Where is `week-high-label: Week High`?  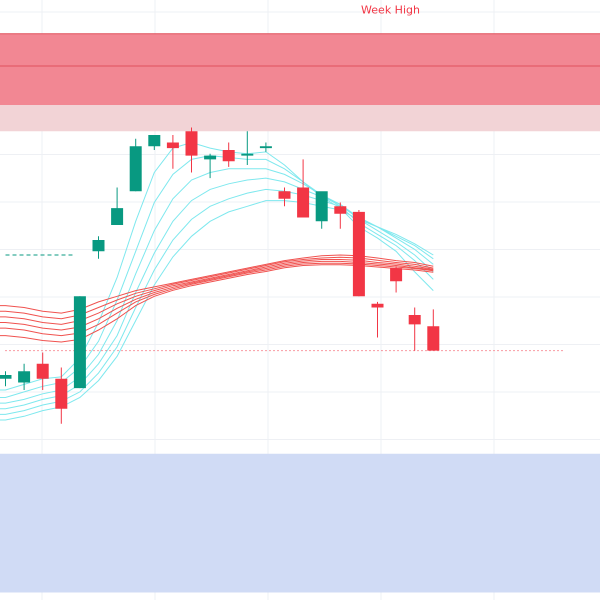 week-high-label: Week High is located at coordinates (390, 9).